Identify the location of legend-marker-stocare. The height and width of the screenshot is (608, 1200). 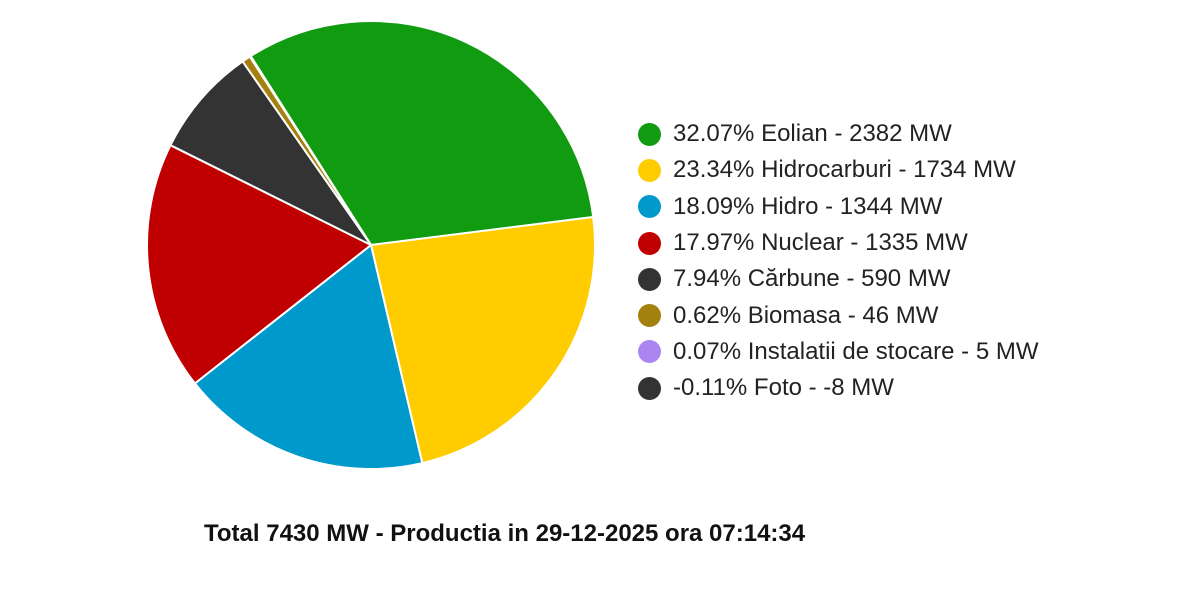
(649, 352).